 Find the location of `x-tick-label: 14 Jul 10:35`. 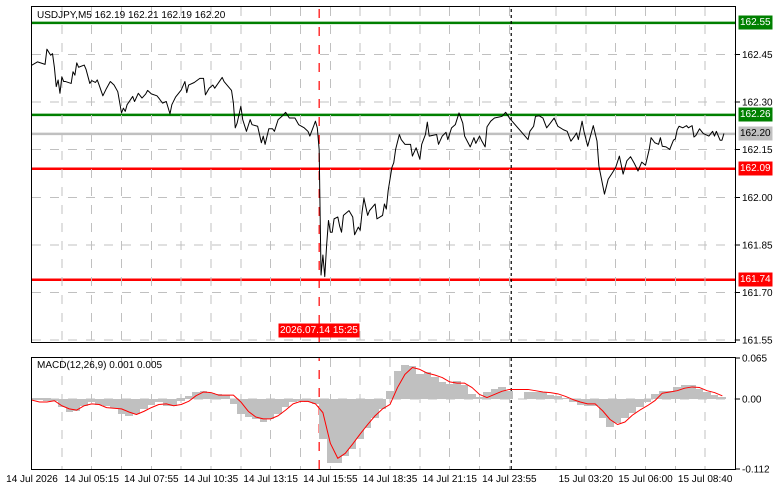

x-tick-label: 14 Jul 10:35 is located at coordinates (211, 479).